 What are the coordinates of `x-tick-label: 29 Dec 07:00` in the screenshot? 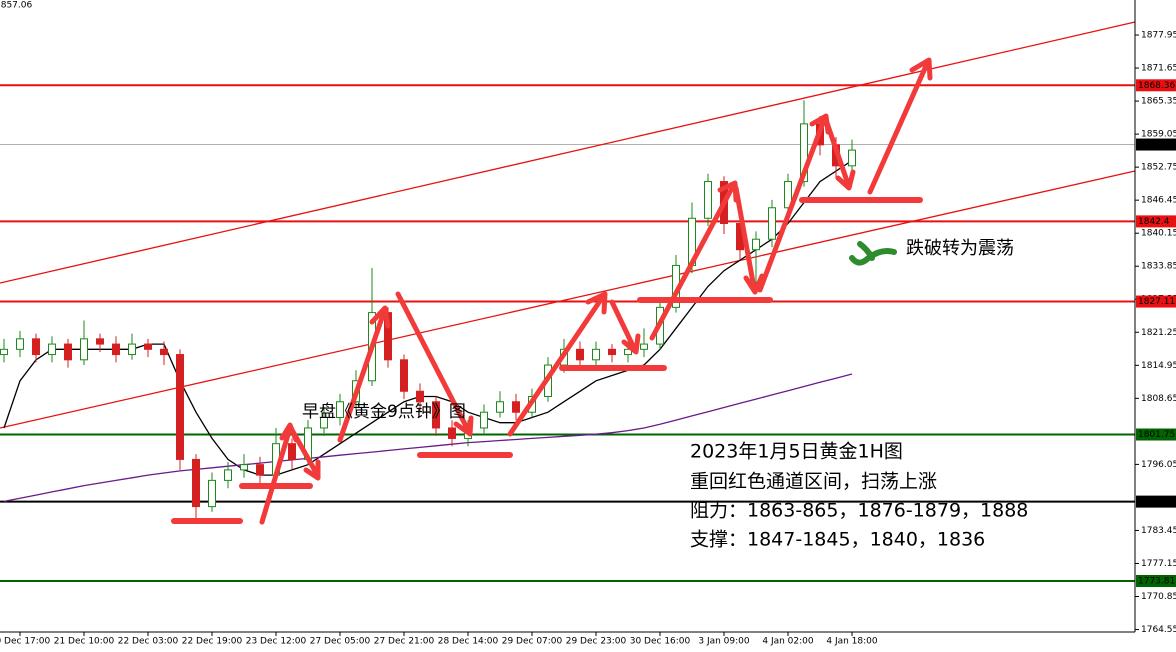 It's located at (532, 642).